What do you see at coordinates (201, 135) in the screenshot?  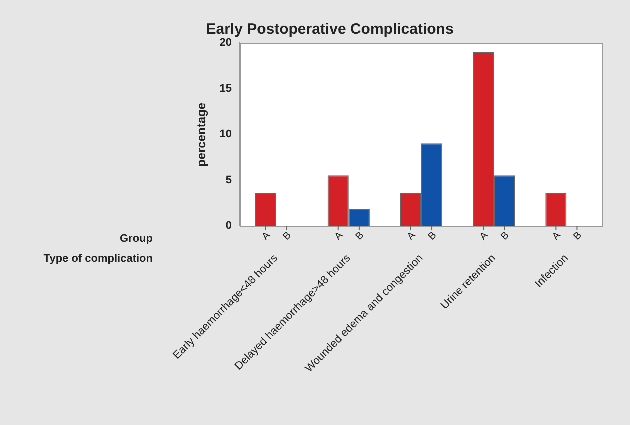 I see `y-axis-title: percentage` at bounding box center [201, 135].